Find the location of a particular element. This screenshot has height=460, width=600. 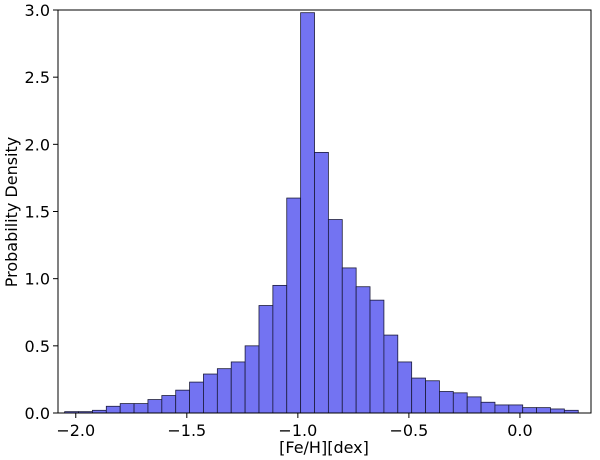

y-axis-ticks: 0.0 0.5 1.0 1.5 2.0 2.5 3.0 is located at coordinates (41, 212).